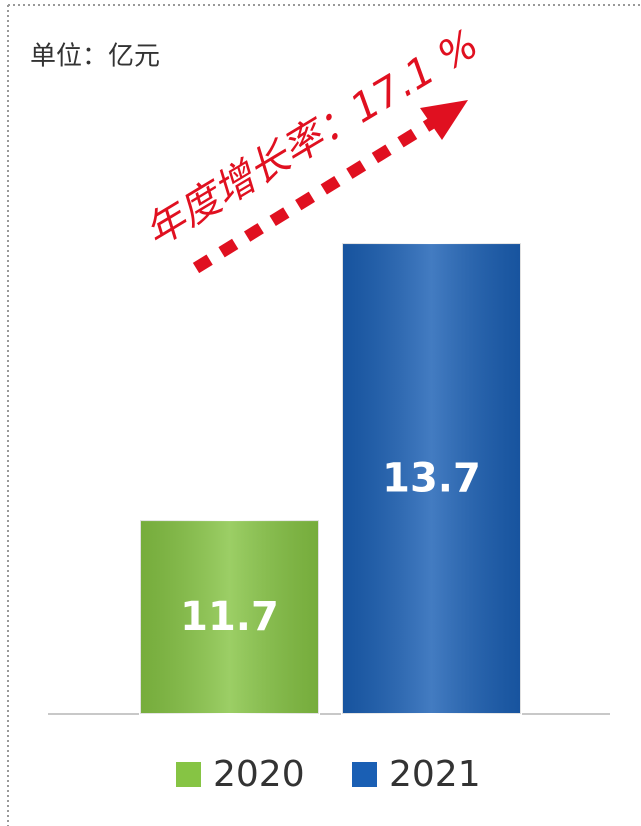 The width and height of the screenshot is (641, 826). I want to click on legend-label: 2021, so click(435, 774).